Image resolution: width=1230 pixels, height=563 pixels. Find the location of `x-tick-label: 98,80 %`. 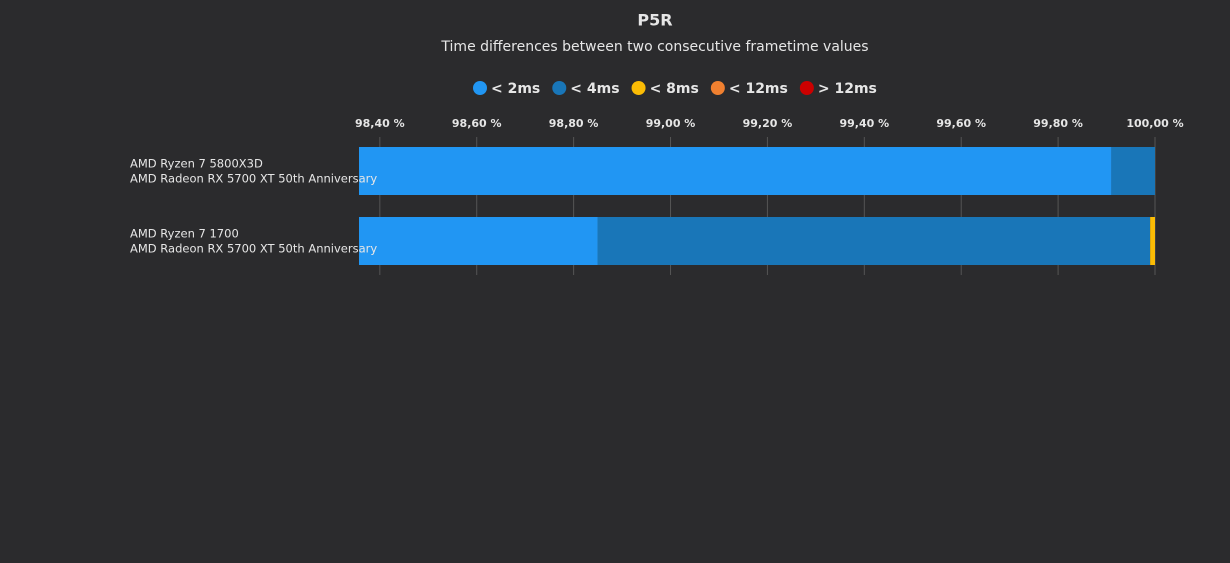

x-tick-label: 98,80 % is located at coordinates (574, 123).